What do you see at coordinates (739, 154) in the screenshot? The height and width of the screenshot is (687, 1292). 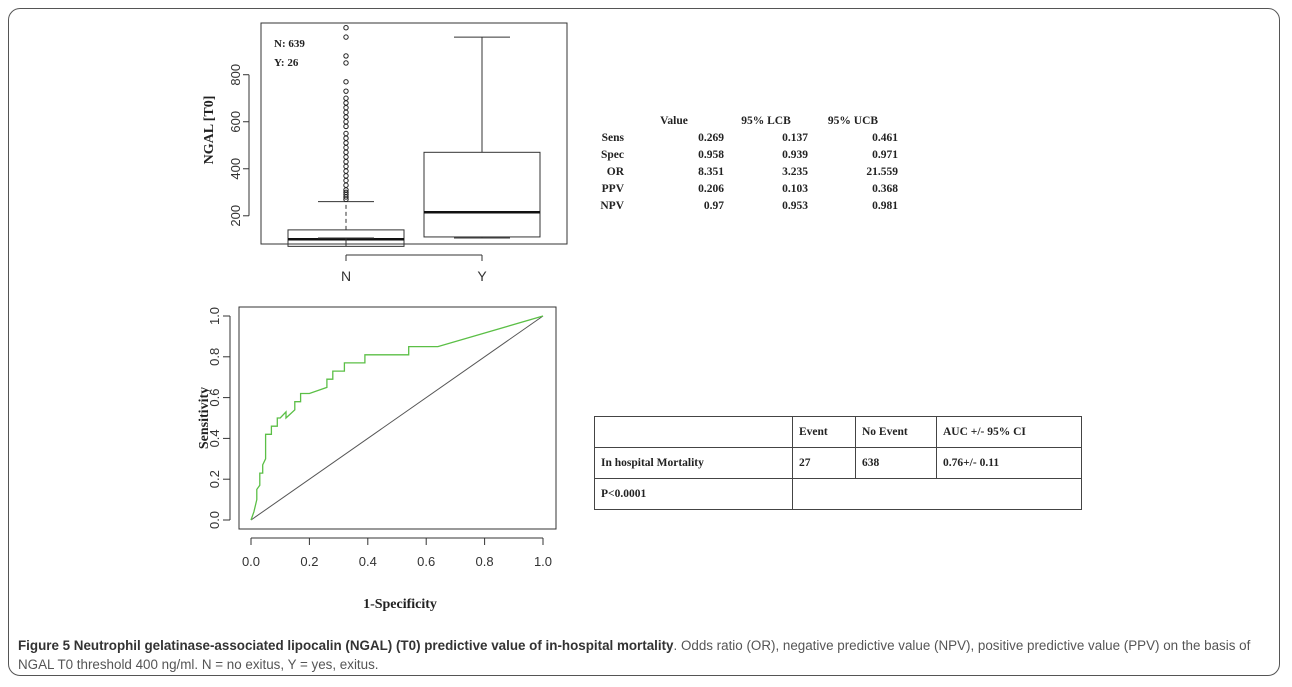 I see `stats-row-spec: Spec 0.958 0.939 0.971` at bounding box center [739, 154].